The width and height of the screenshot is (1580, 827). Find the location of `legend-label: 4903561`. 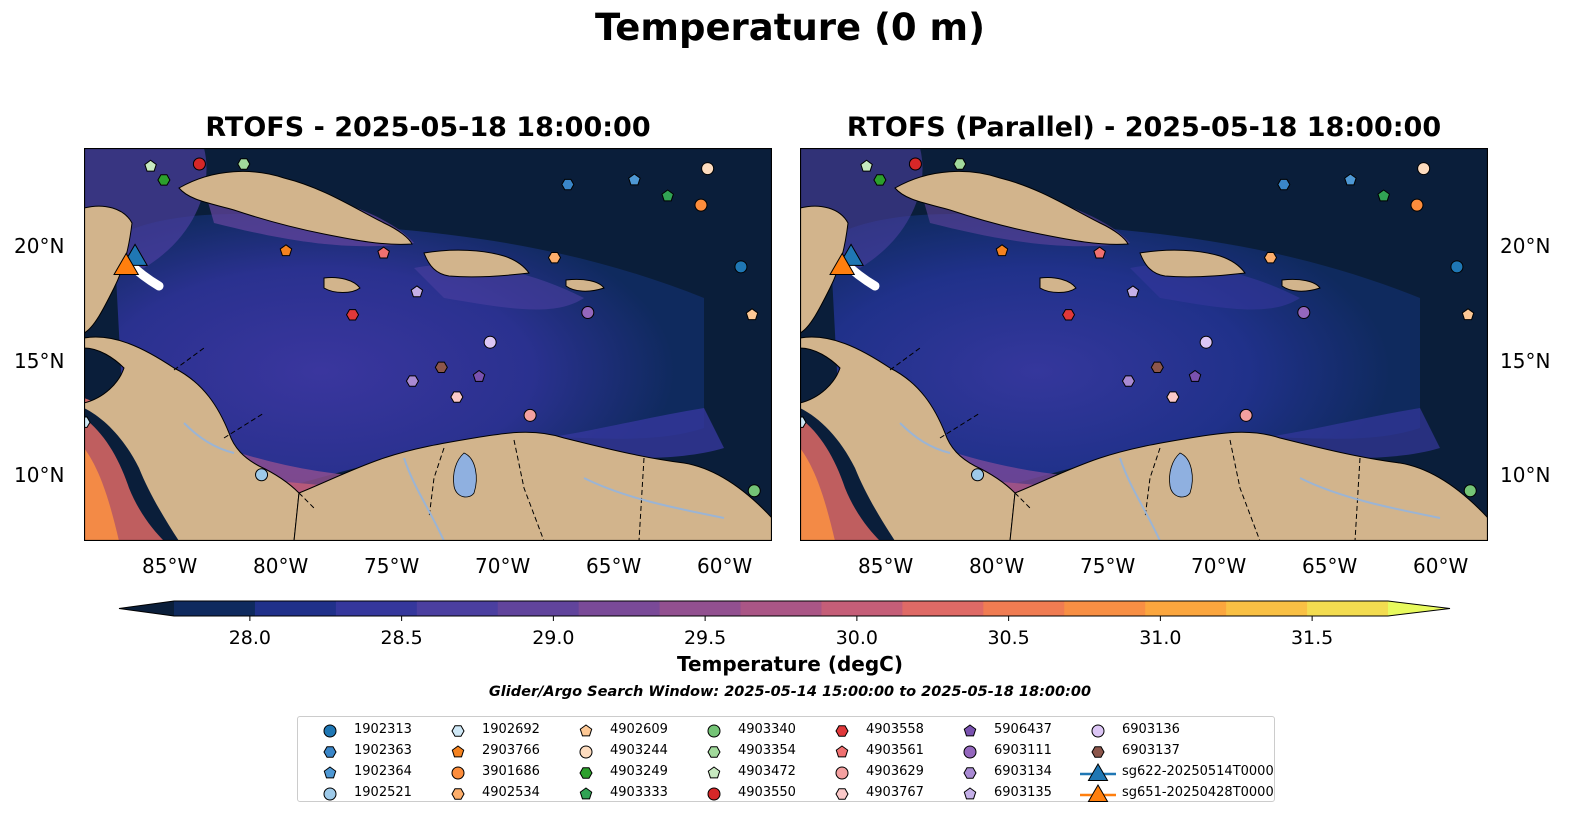

legend-label: 4903561 is located at coordinates (895, 750).